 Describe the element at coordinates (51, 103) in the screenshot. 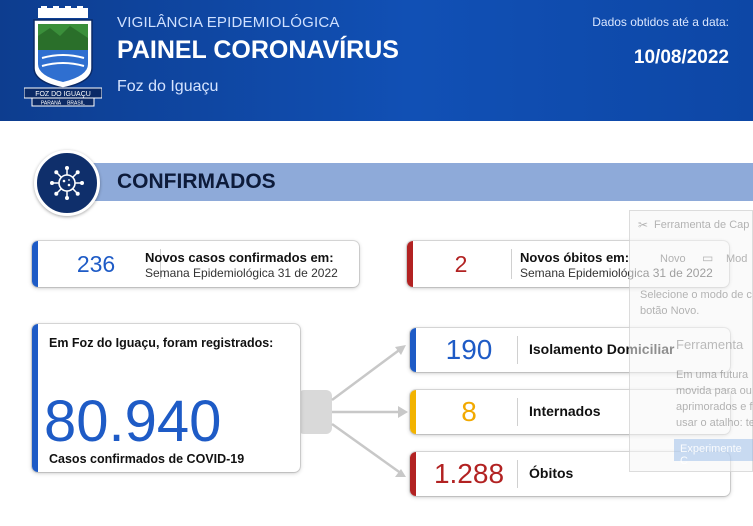

I see `crest-state-text: PARANÁ` at that location.